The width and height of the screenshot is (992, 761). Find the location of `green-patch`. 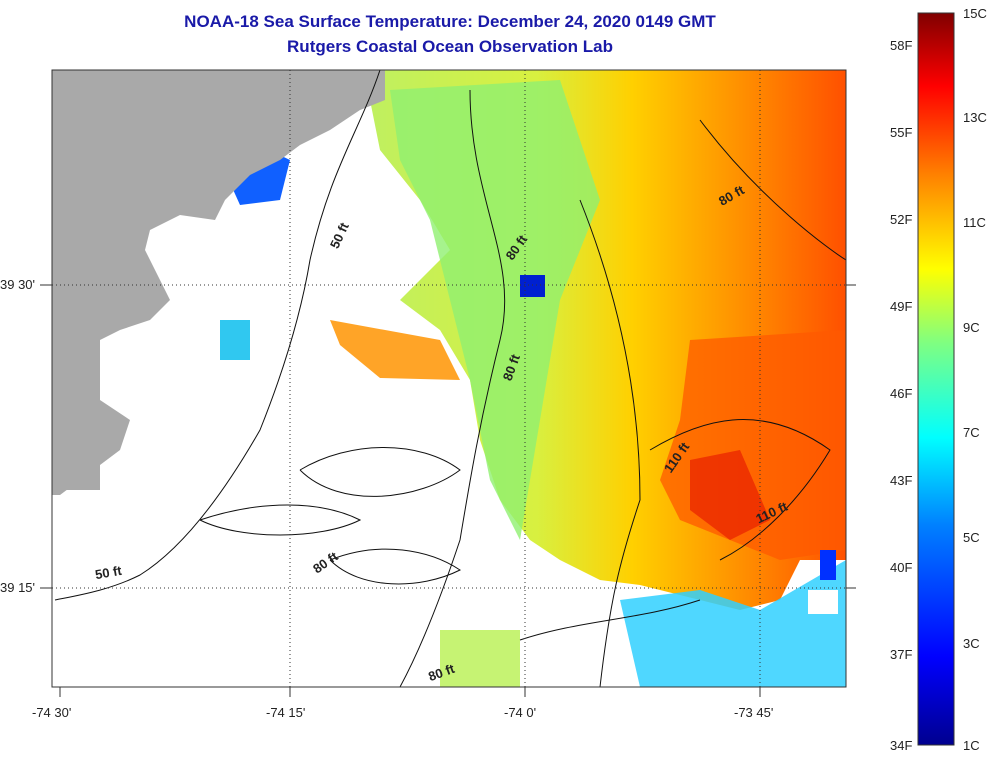

green-patch is located at coordinates (480, 658).